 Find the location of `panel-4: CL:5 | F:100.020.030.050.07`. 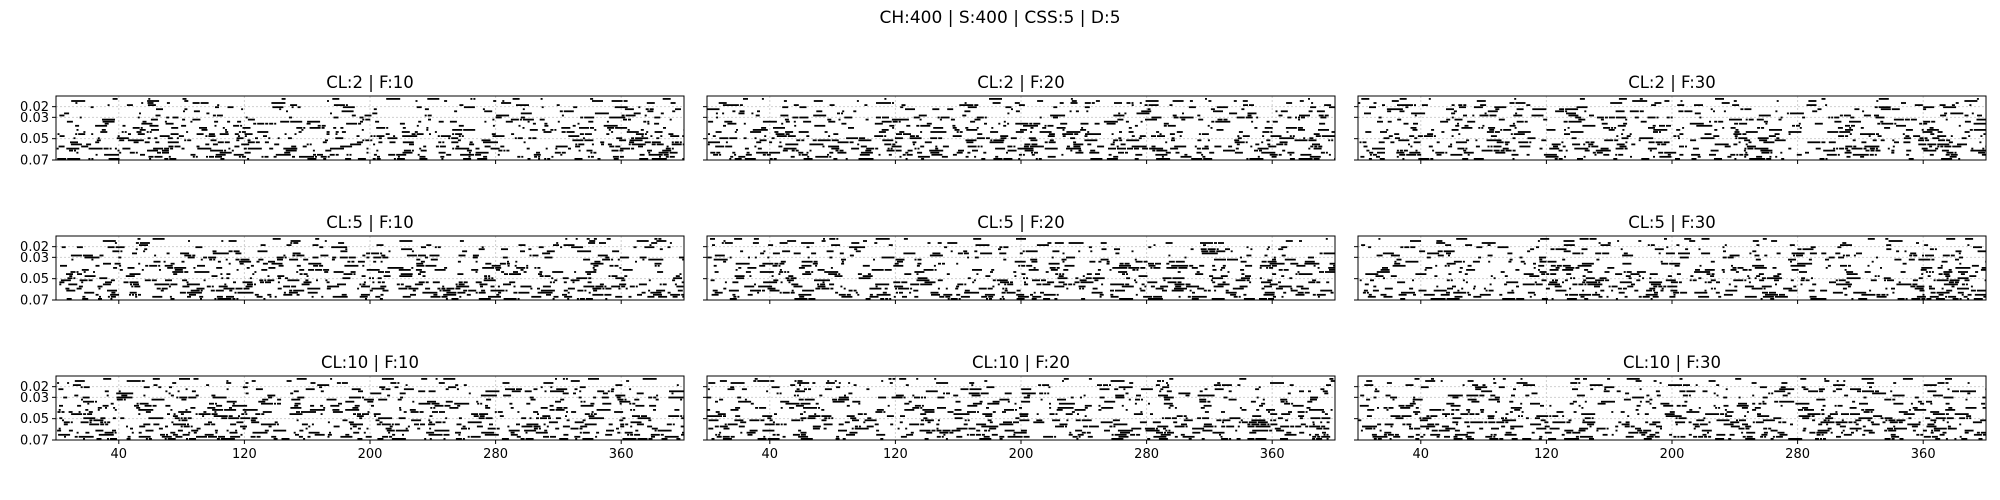

panel-4: CL:5 | F:100.020.030.050.07 is located at coordinates (352, 261).